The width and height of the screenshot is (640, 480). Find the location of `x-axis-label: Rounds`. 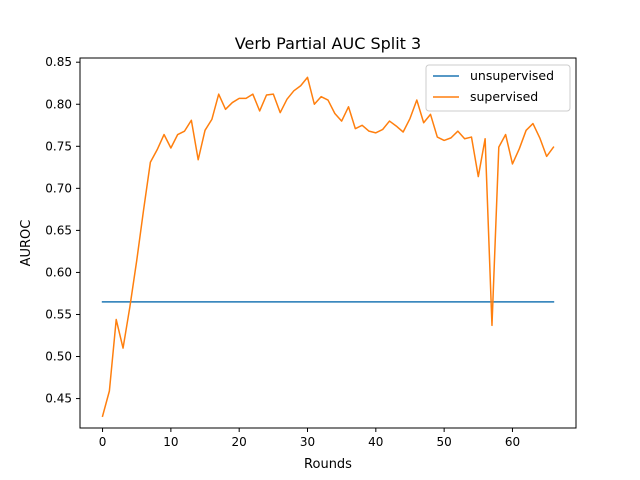

x-axis-label: Rounds is located at coordinates (328, 464).